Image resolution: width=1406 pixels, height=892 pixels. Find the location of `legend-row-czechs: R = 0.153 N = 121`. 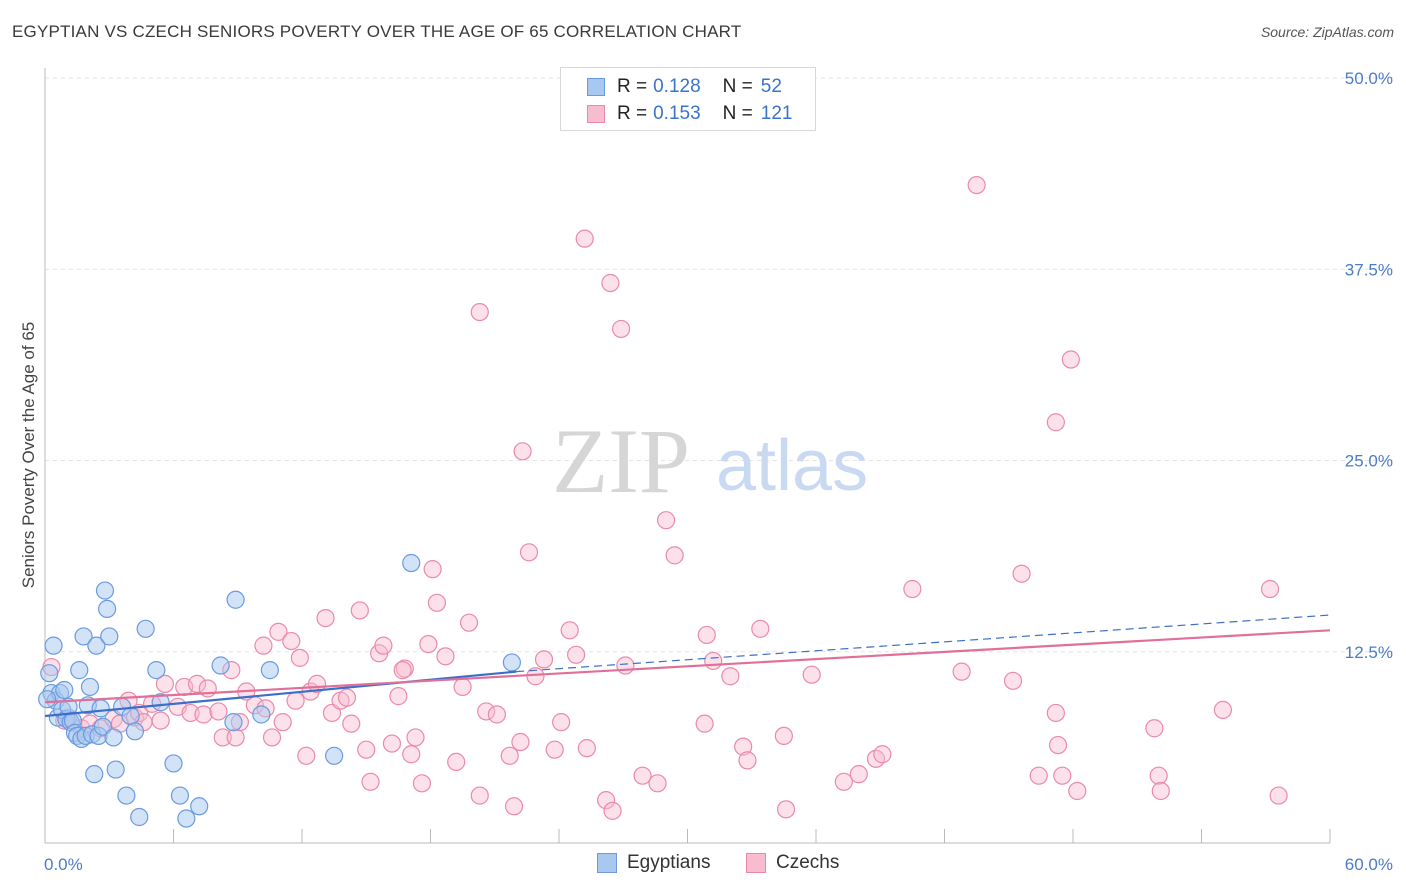

legend-row-czechs: R = 0.153 N = 121 is located at coordinates (689, 114).